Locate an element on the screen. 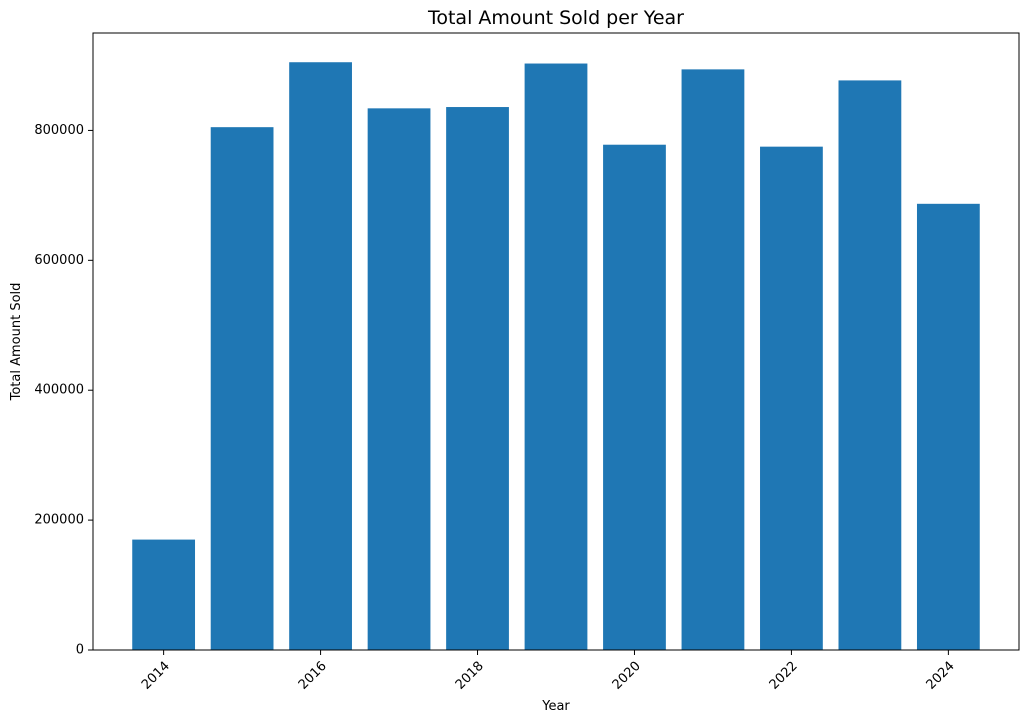 The image size is (1031, 728). bar-2024 is located at coordinates (948, 426).